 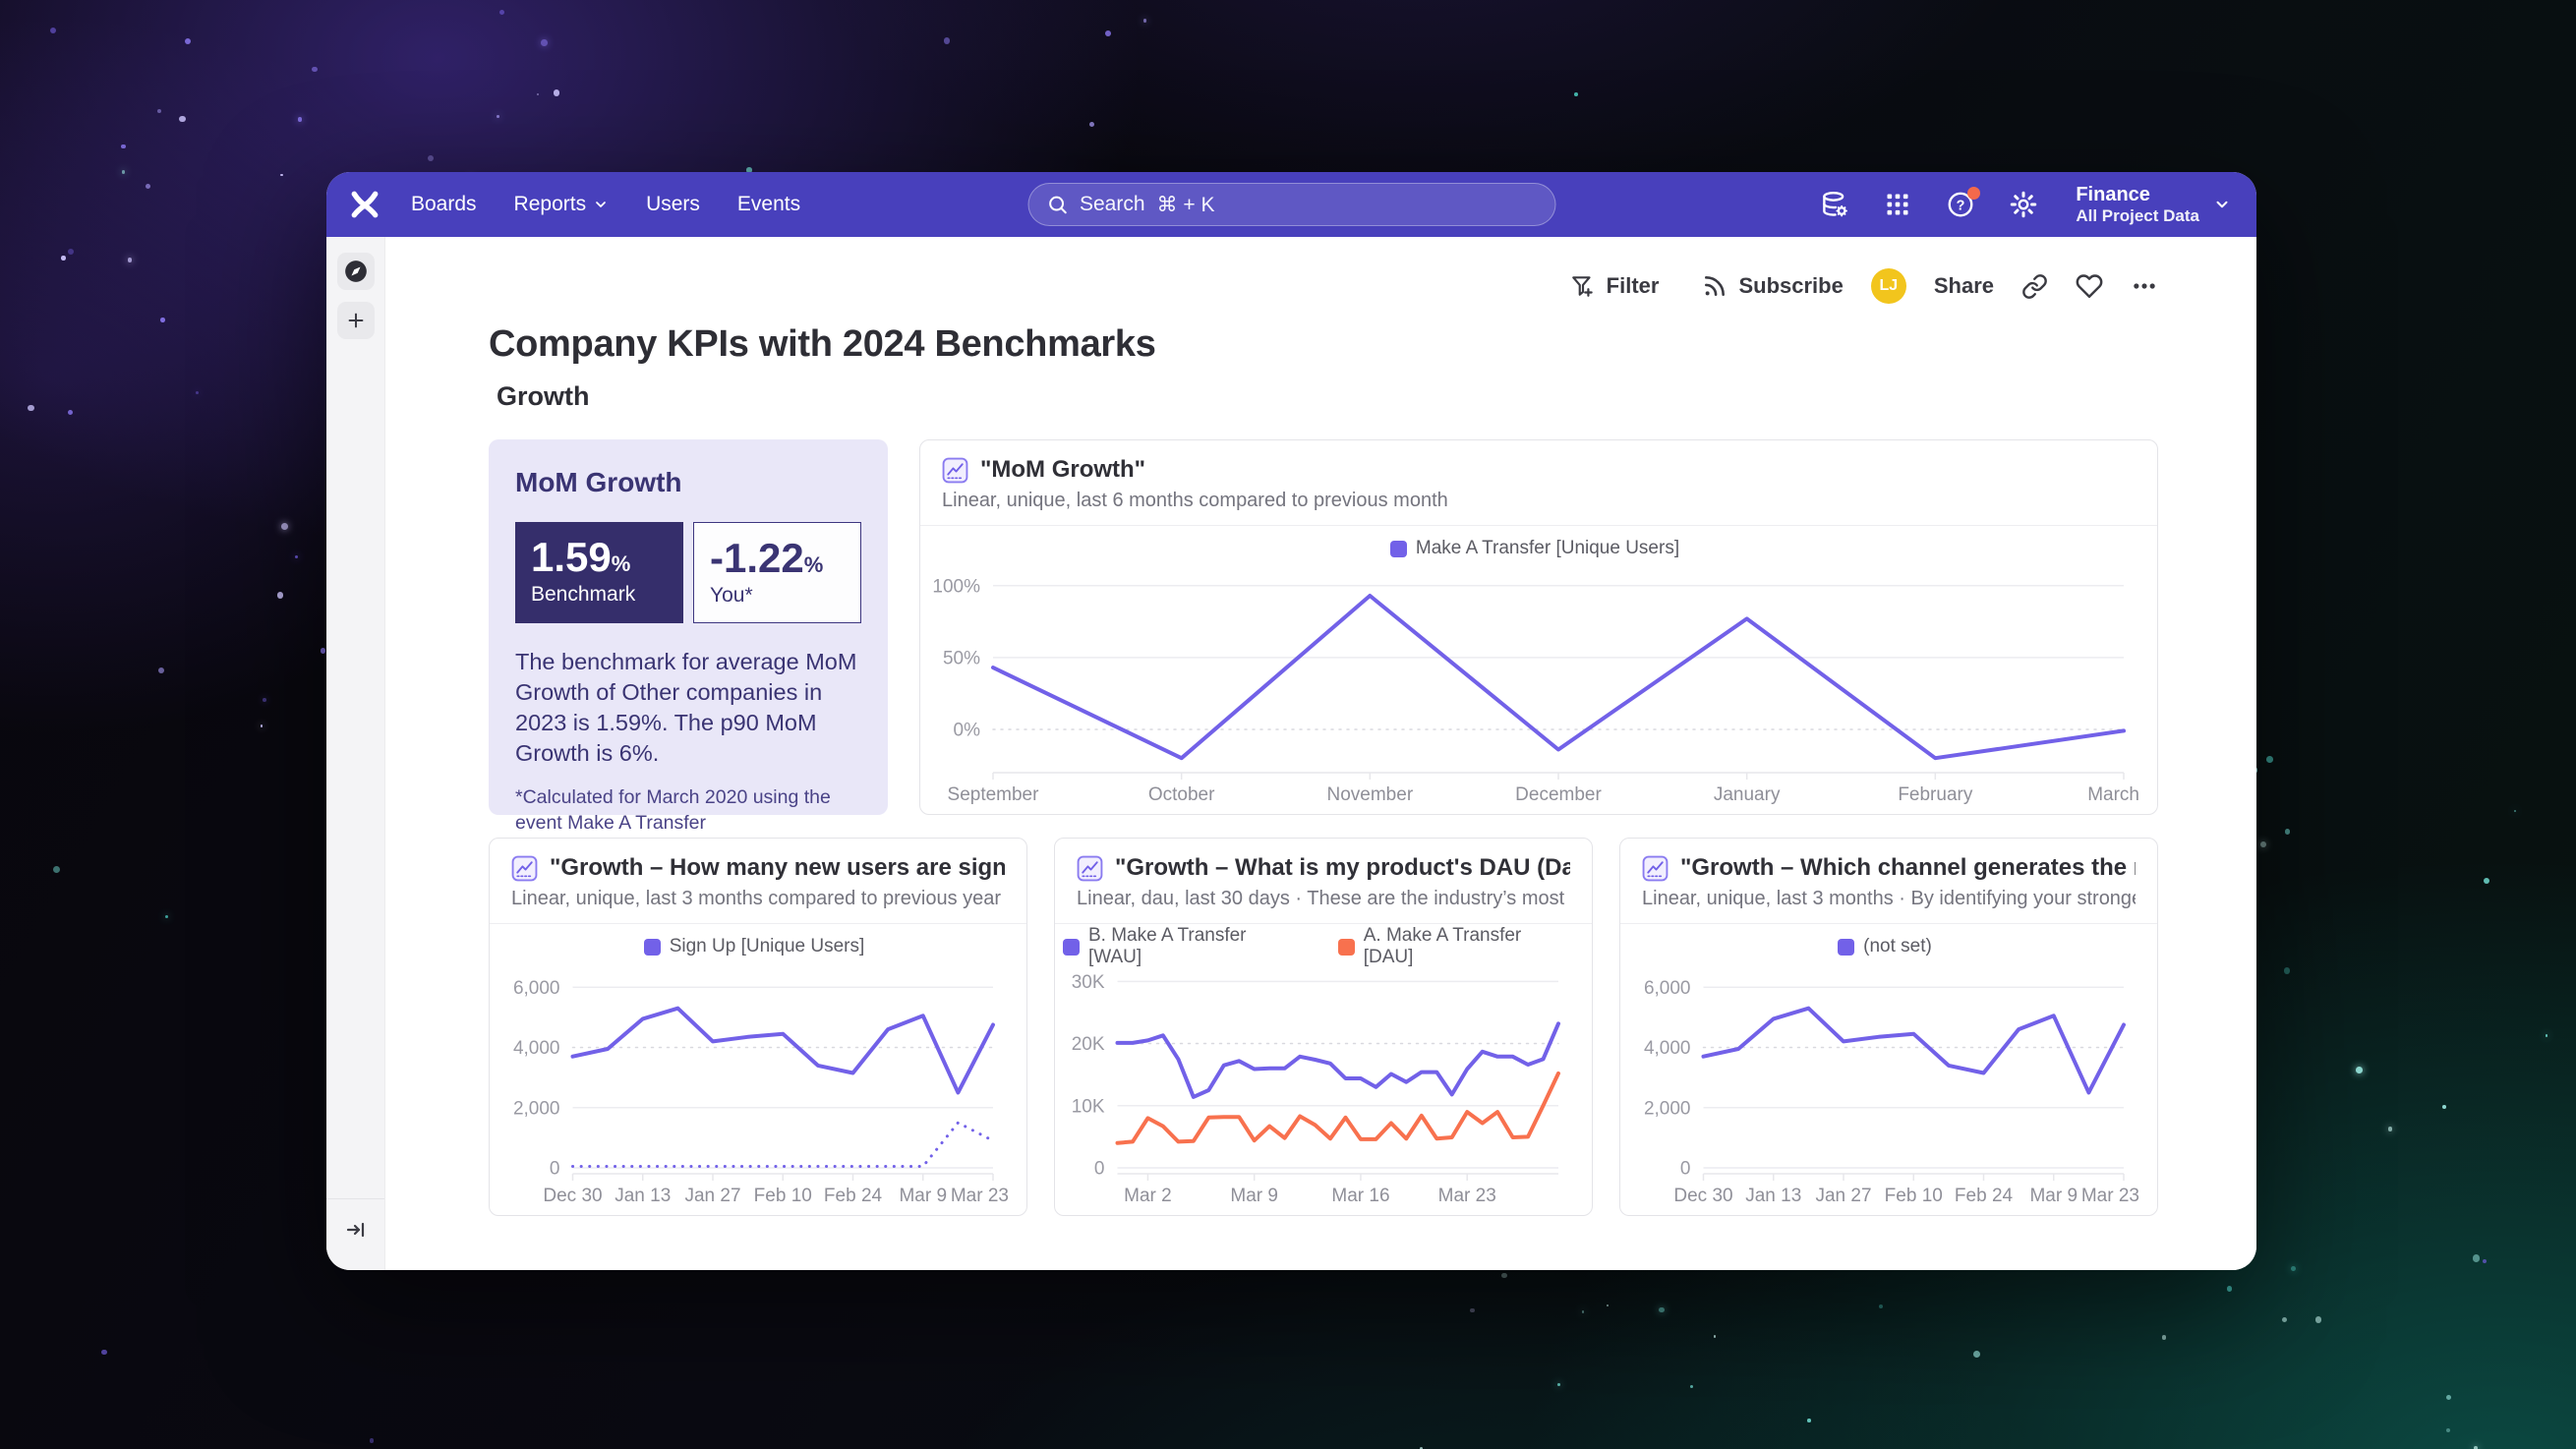 What do you see at coordinates (355, 271) in the screenshot?
I see `discover-compass-button` at bounding box center [355, 271].